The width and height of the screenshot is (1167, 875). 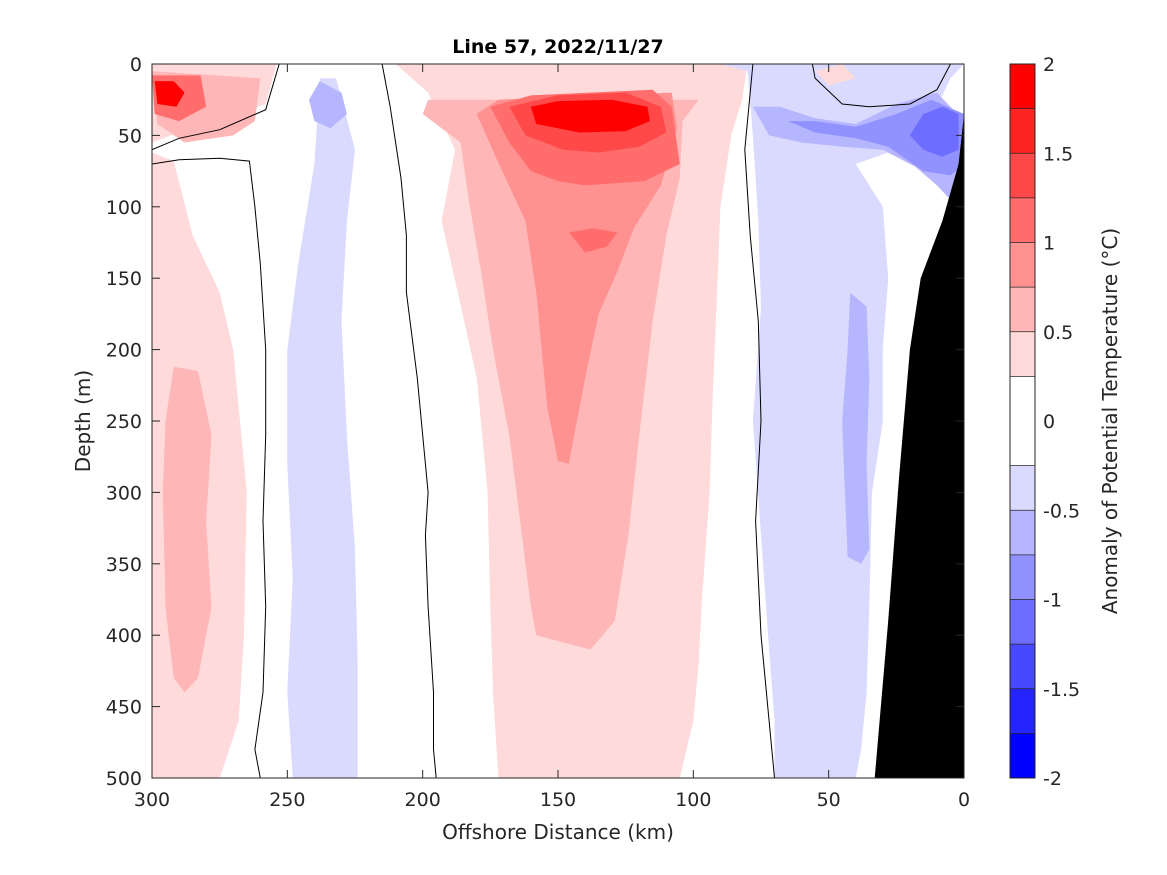 I want to click on x-tick-label: 100, so click(x=693, y=800).